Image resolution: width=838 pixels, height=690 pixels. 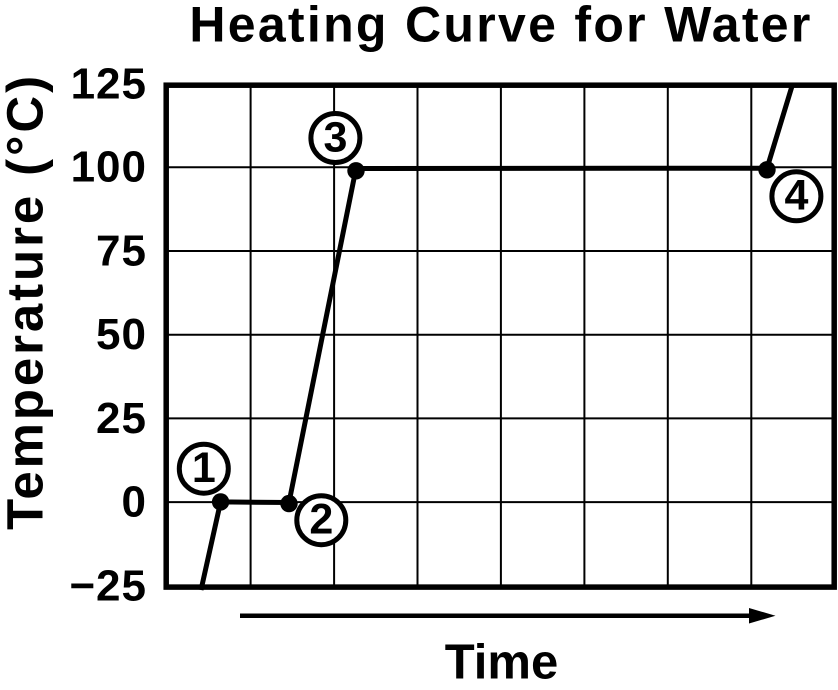 I want to click on svg-text: 1, so click(x=204, y=468).